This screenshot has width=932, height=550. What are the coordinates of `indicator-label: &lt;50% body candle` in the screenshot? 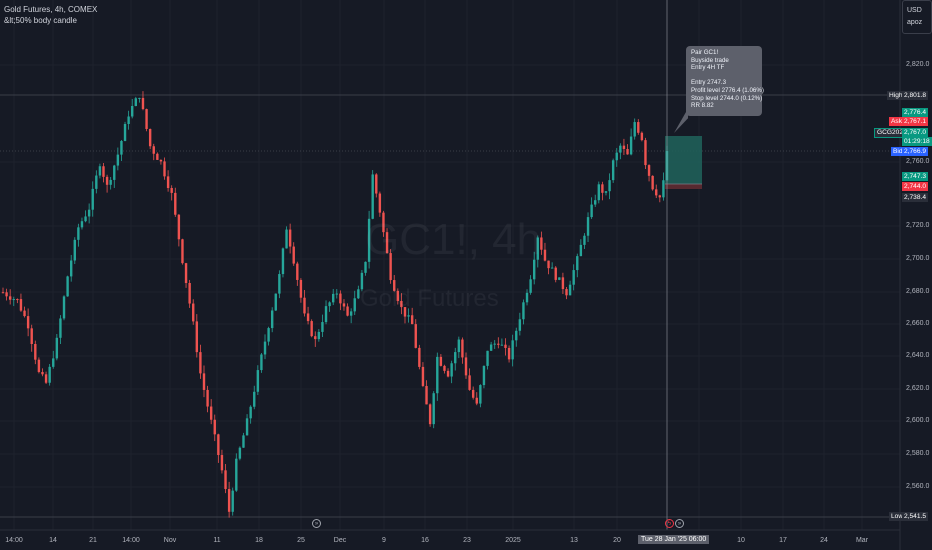 It's located at (40, 20).